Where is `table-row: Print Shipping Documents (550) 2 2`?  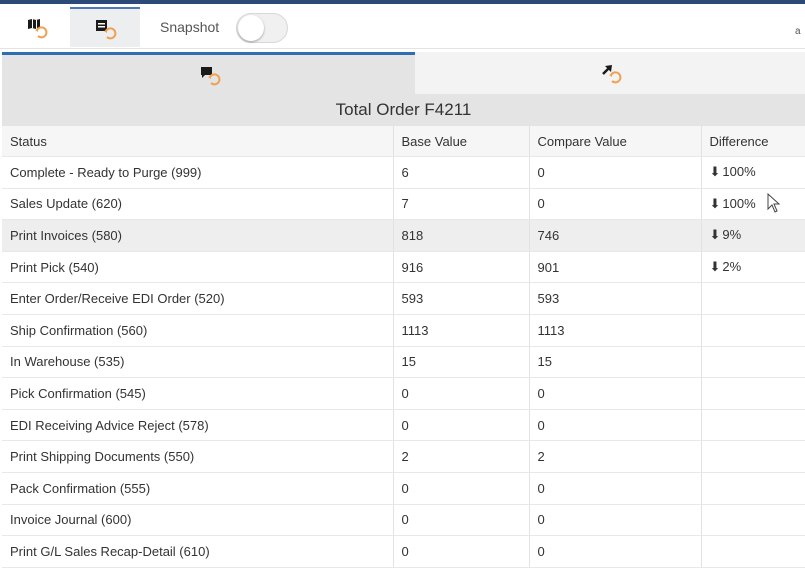 table-row: Print Shipping Documents (550) 2 2 is located at coordinates (403, 456).